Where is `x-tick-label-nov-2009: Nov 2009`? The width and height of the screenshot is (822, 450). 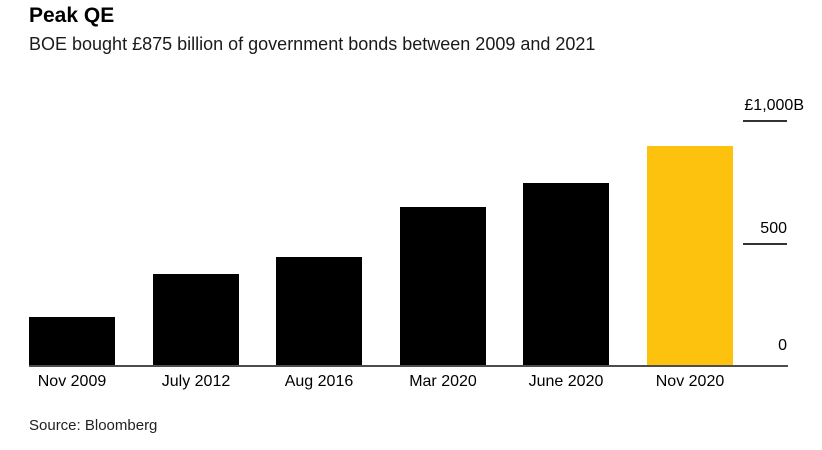 x-tick-label-nov-2009: Nov 2009 is located at coordinates (72, 381).